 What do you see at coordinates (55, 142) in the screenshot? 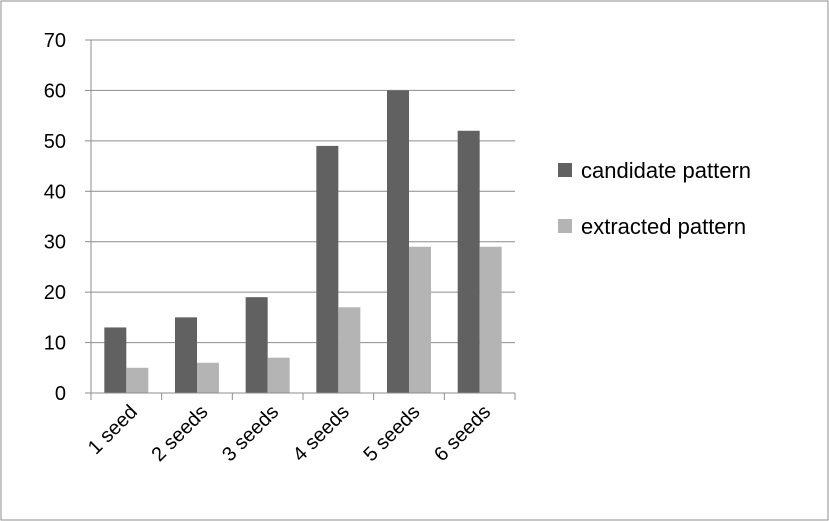
I see `y-tick-label-50: 50` at bounding box center [55, 142].